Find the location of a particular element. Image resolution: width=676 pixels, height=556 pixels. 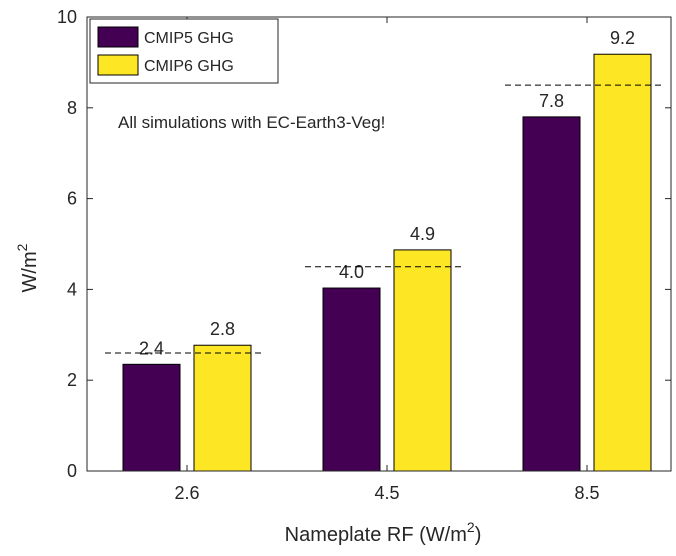

y-tick-label: 6 is located at coordinates (72, 199).